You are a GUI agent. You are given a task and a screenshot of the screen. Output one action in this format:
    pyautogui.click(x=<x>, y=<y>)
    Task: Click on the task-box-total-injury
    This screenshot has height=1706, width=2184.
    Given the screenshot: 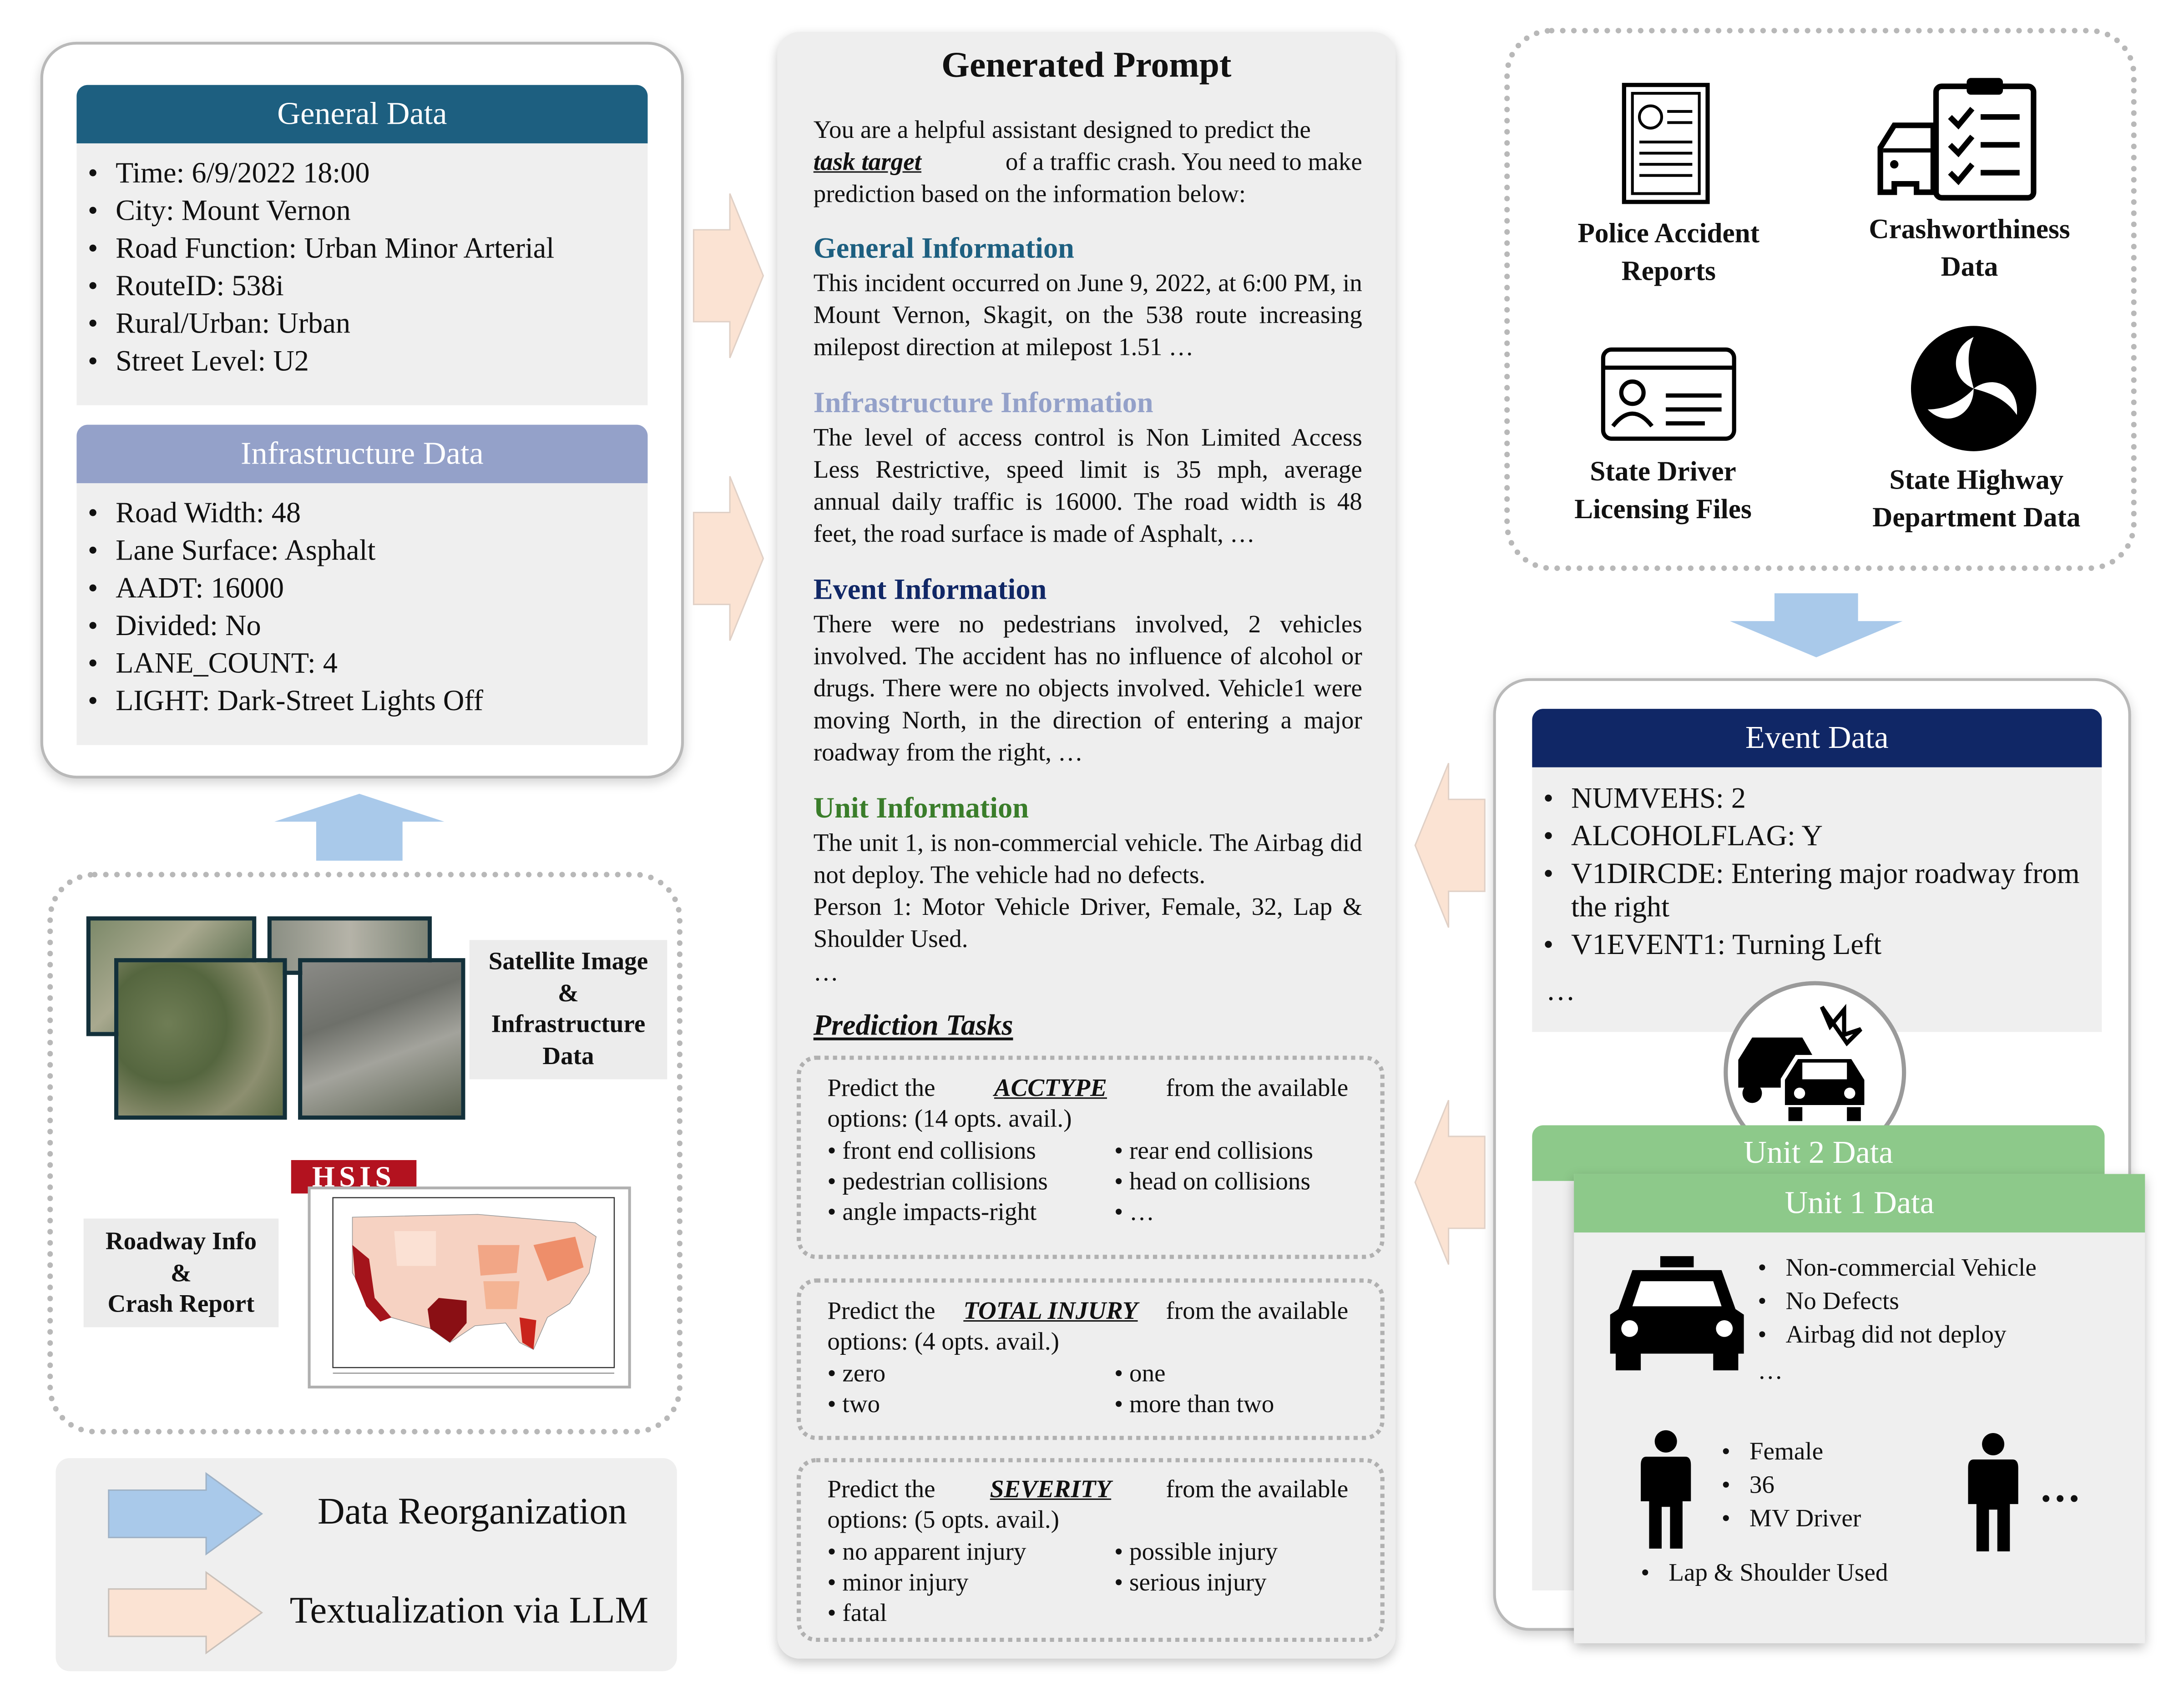 What is the action you would take?
    pyautogui.click(x=1091, y=1359)
    